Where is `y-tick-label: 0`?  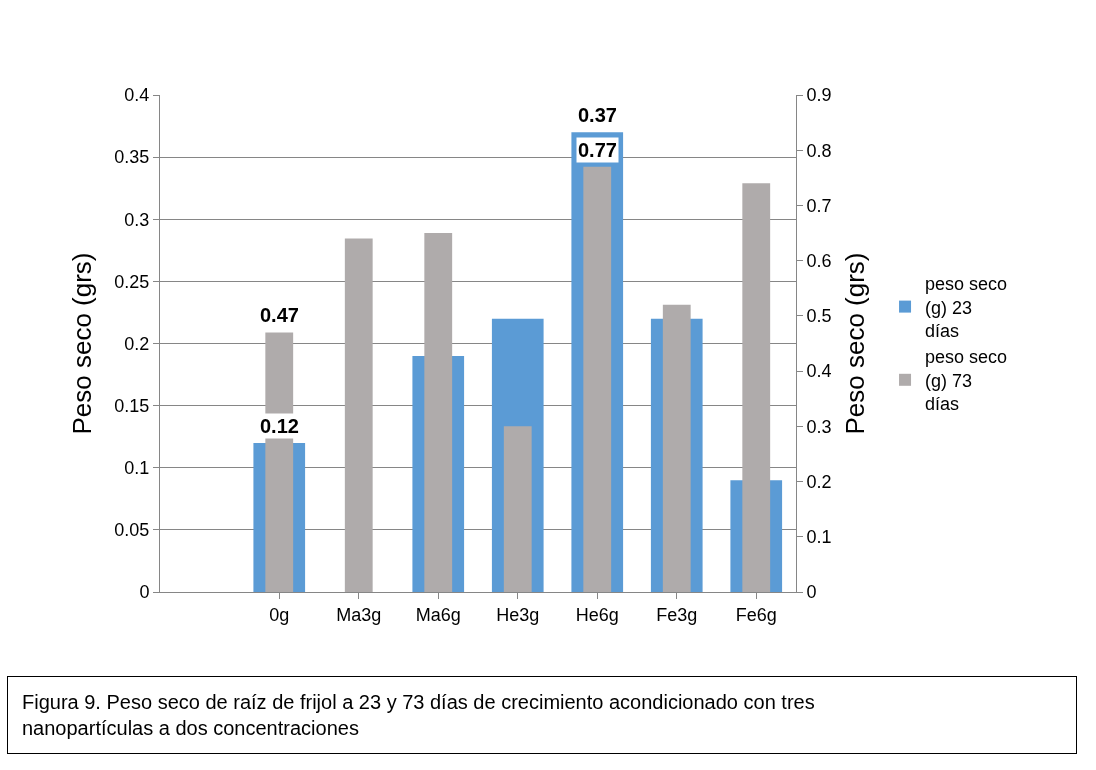 y-tick-label: 0 is located at coordinates (144, 592).